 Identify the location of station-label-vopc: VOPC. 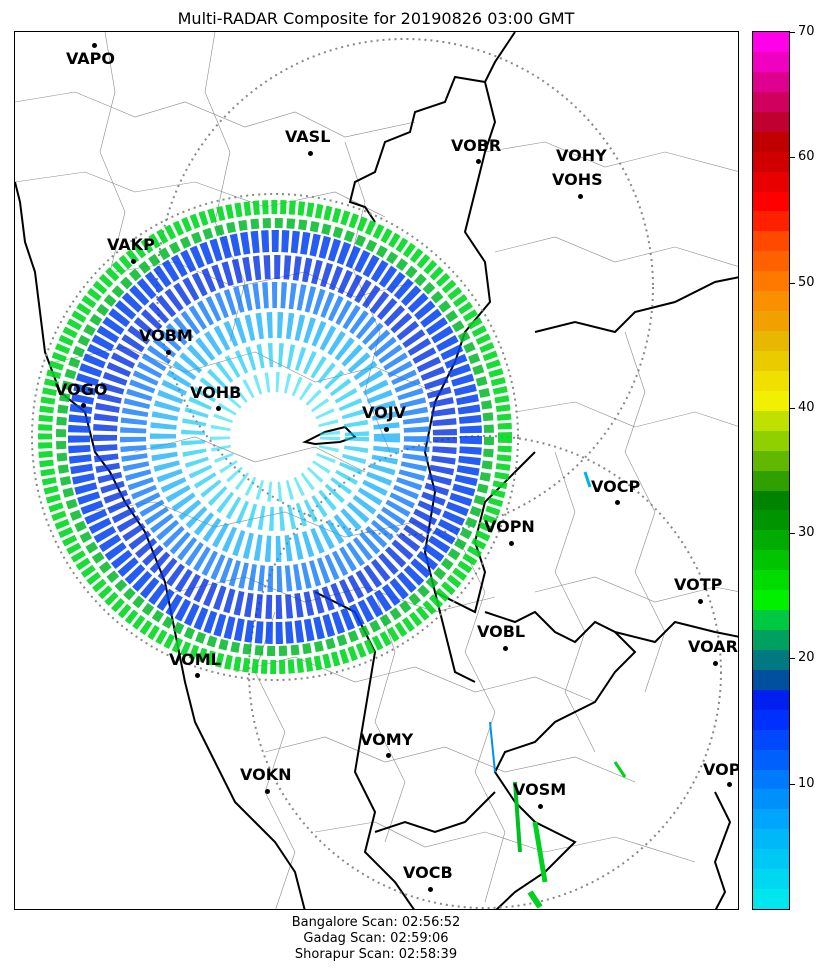
(720, 769).